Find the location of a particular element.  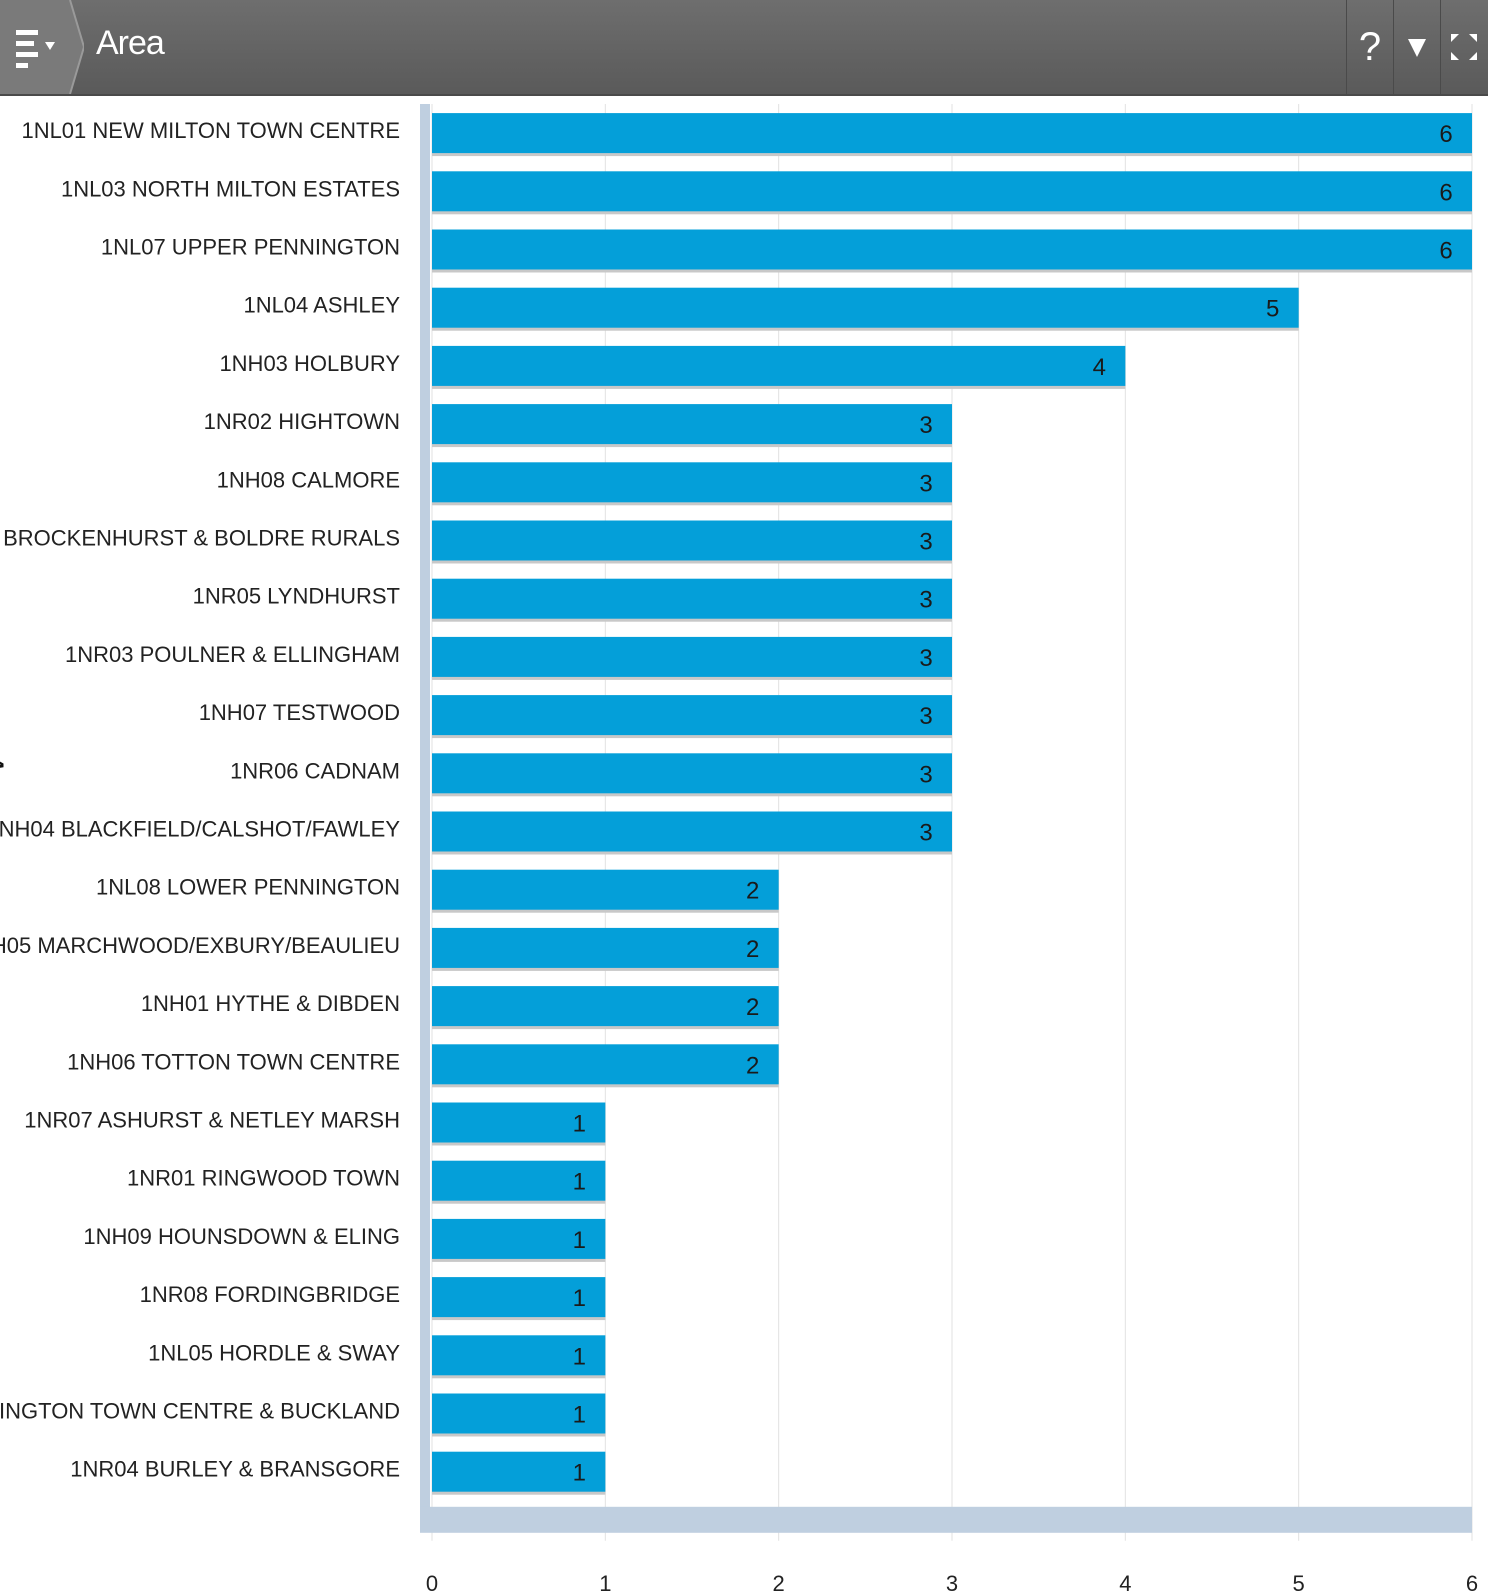

expand-arrows-icon is located at coordinates (1464, 47).